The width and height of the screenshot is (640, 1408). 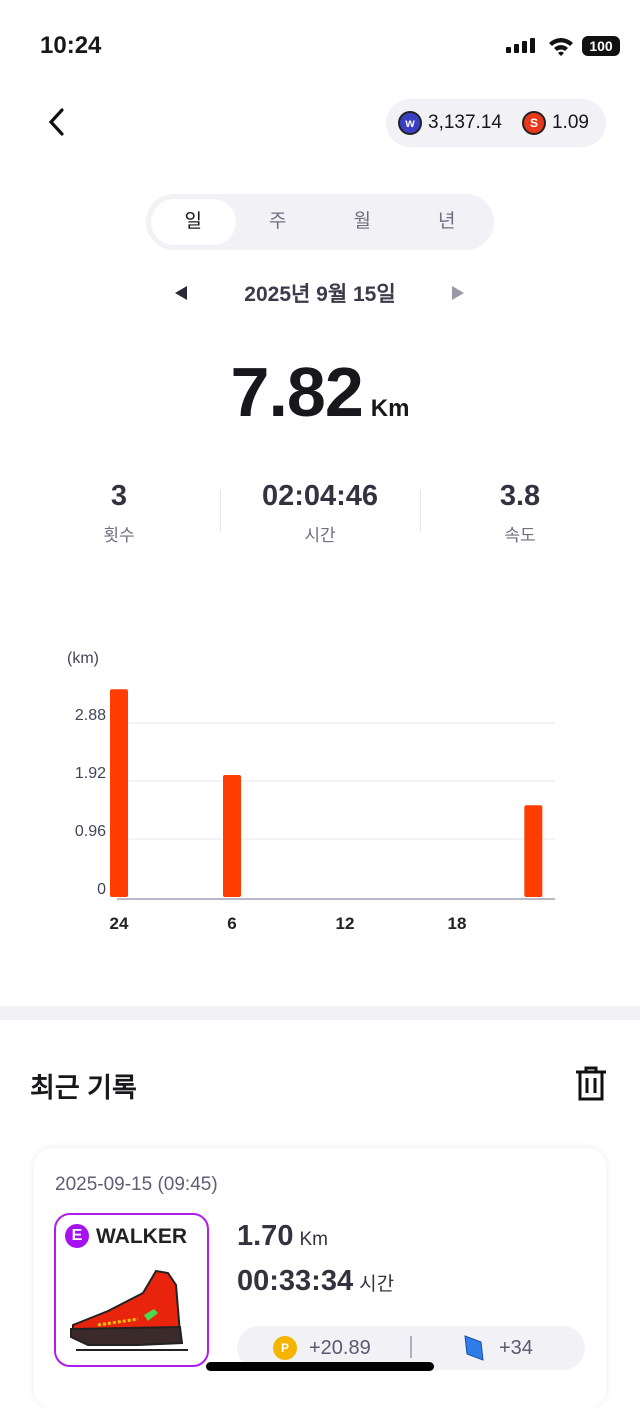 What do you see at coordinates (345, 923) in the screenshot?
I see `x-tick: 12` at bounding box center [345, 923].